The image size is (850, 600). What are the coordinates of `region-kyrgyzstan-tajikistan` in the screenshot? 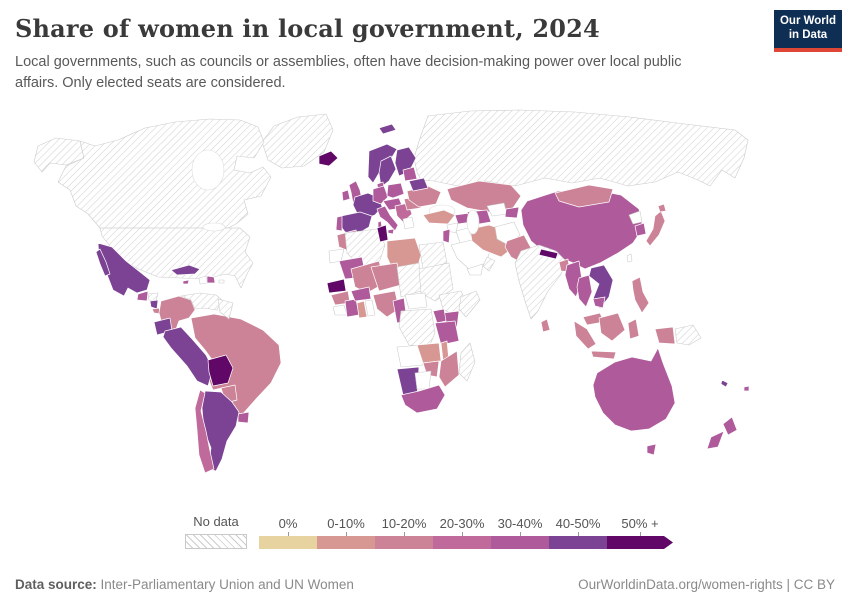 It's located at (512, 212).